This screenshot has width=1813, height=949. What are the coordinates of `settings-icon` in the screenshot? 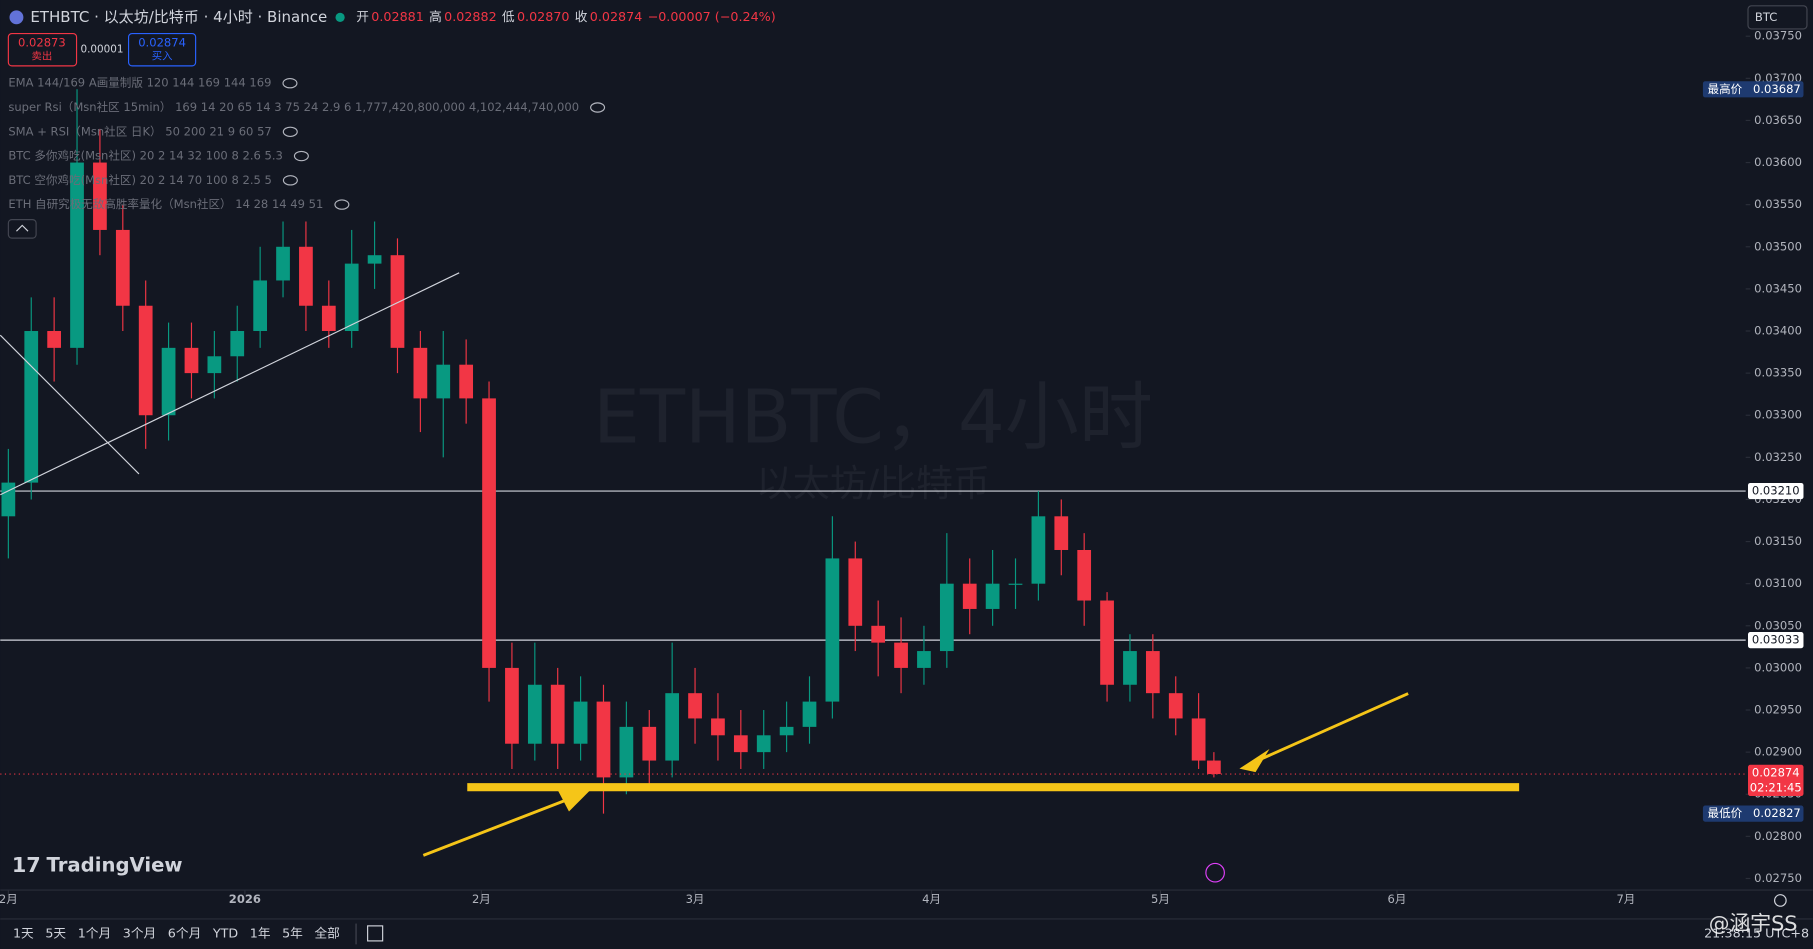 It's located at (1780, 900).